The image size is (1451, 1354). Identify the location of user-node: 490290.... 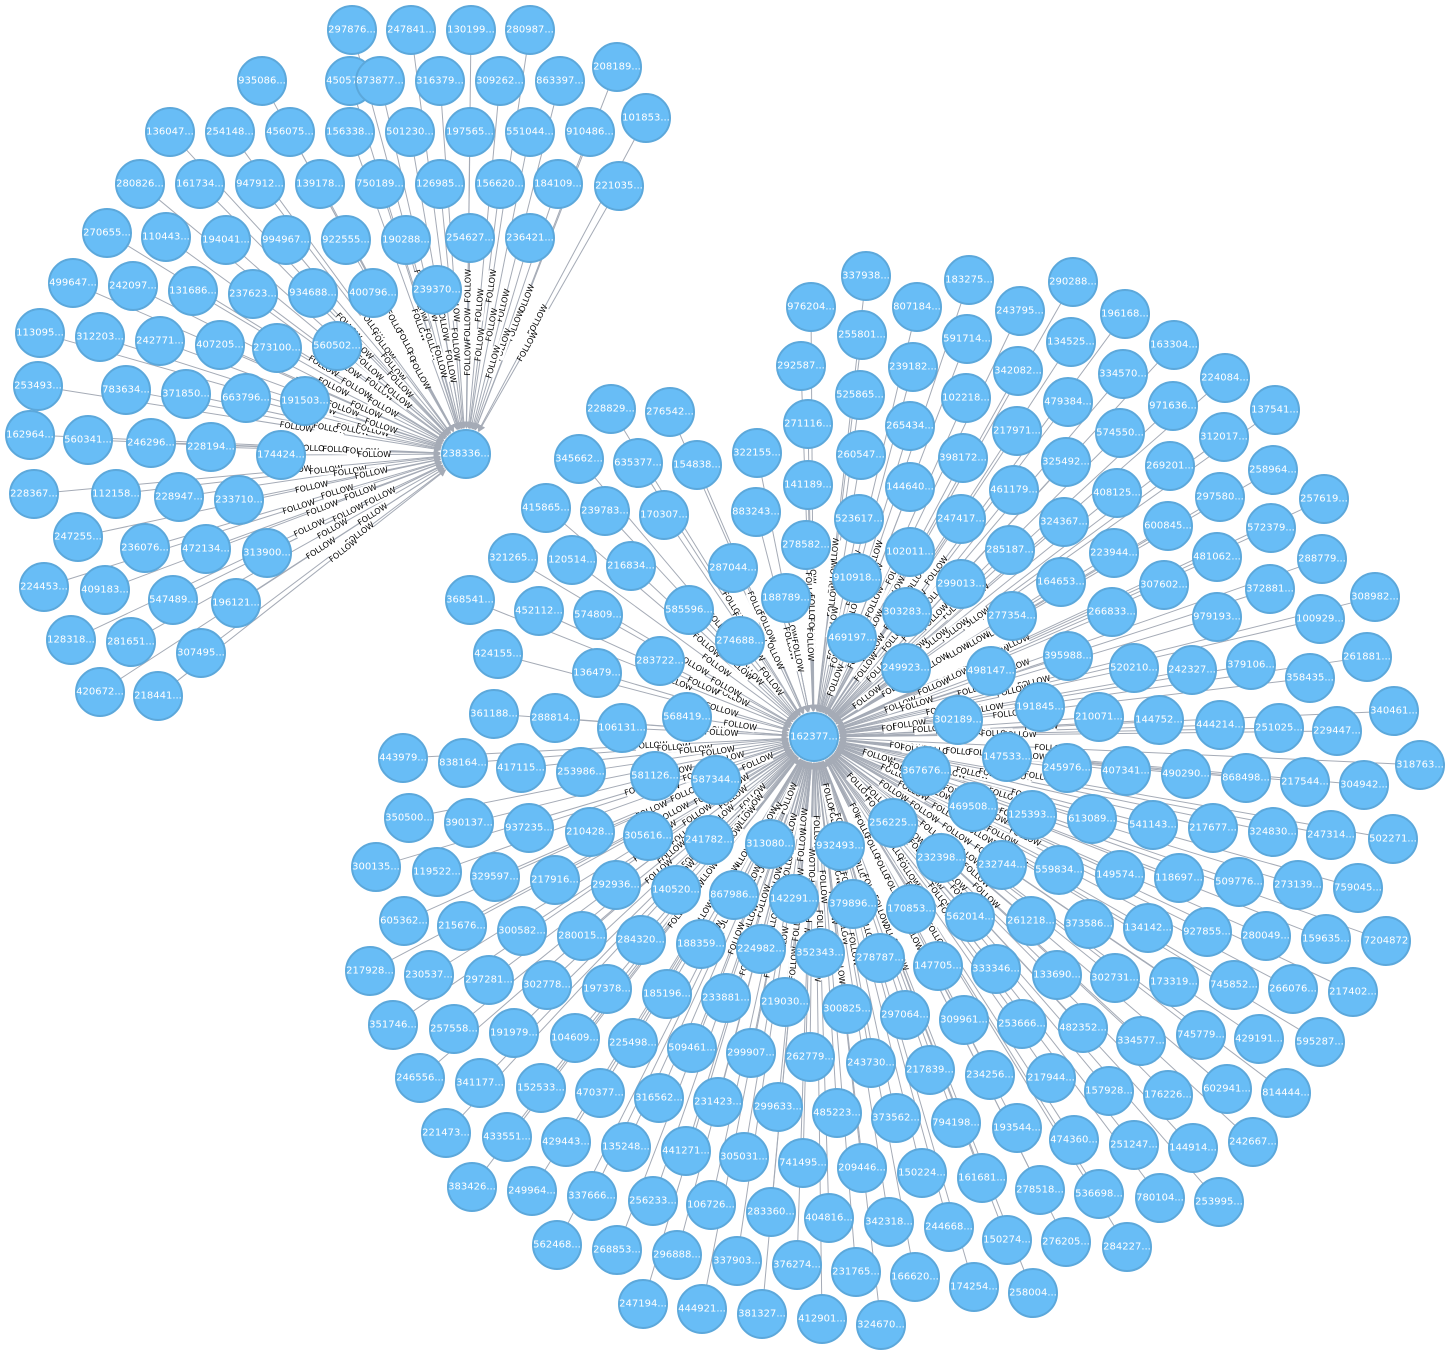
(1186, 774).